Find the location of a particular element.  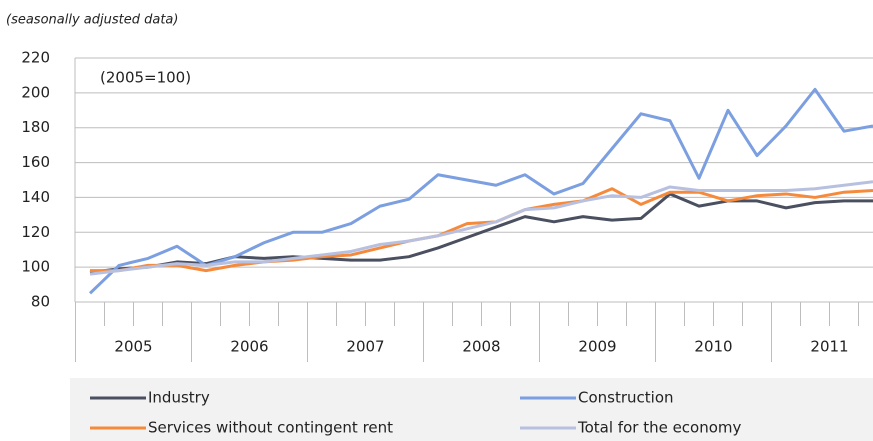

y-tick-label: 140 is located at coordinates (35, 197).